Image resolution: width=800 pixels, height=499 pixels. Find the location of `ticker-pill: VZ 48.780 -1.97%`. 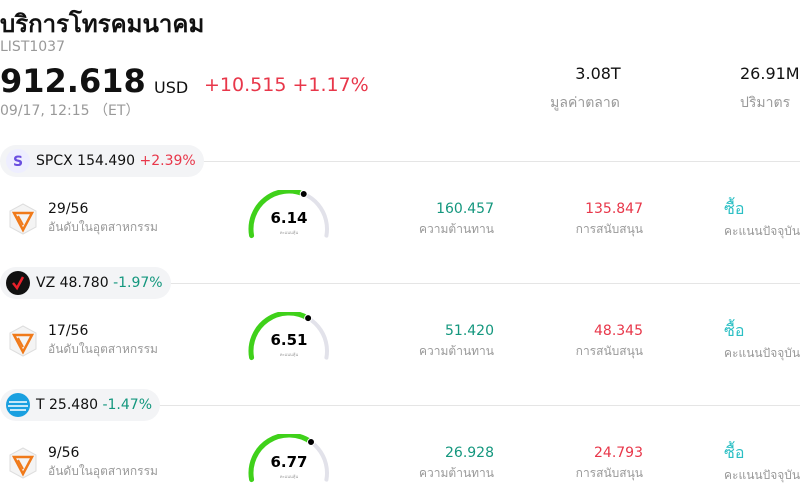

ticker-pill: VZ 48.780 -1.97% is located at coordinates (85, 283).